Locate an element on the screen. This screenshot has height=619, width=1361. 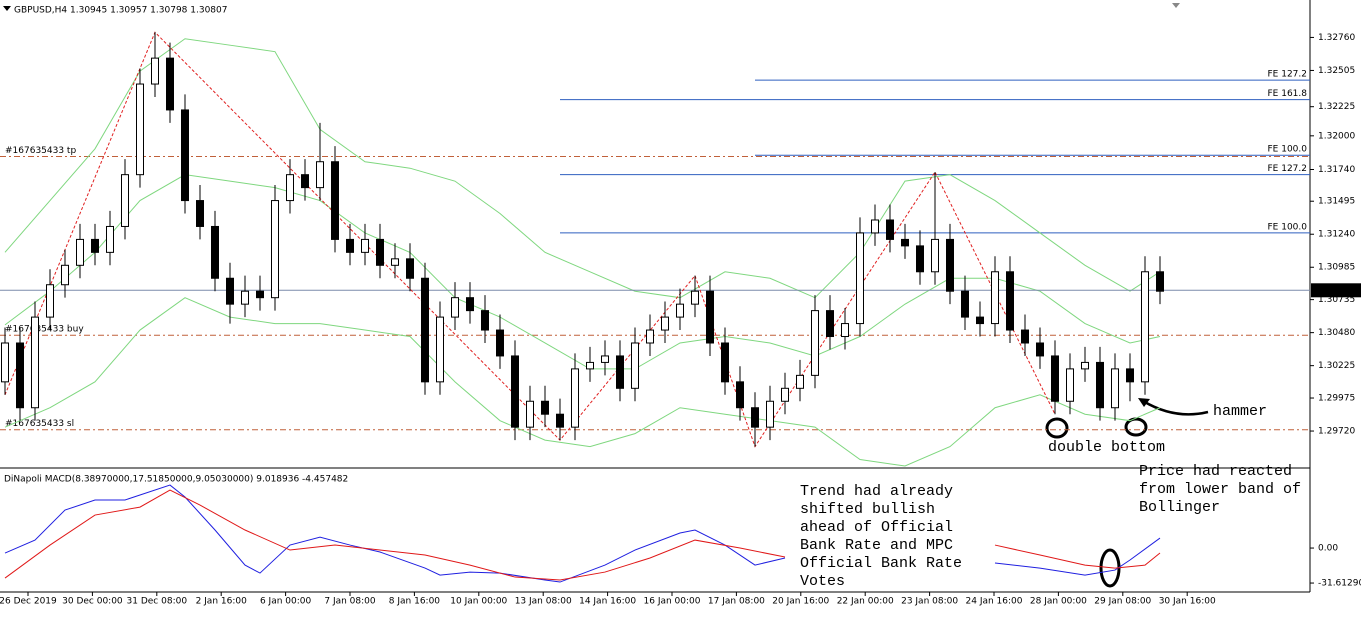
annotation: hammer is located at coordinates (1240, 411).